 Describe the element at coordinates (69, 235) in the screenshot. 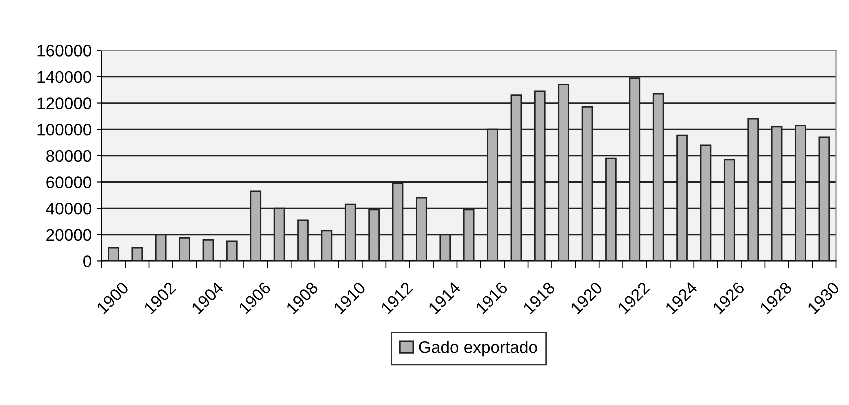

I see `y-tick-label: 20000` at that location.